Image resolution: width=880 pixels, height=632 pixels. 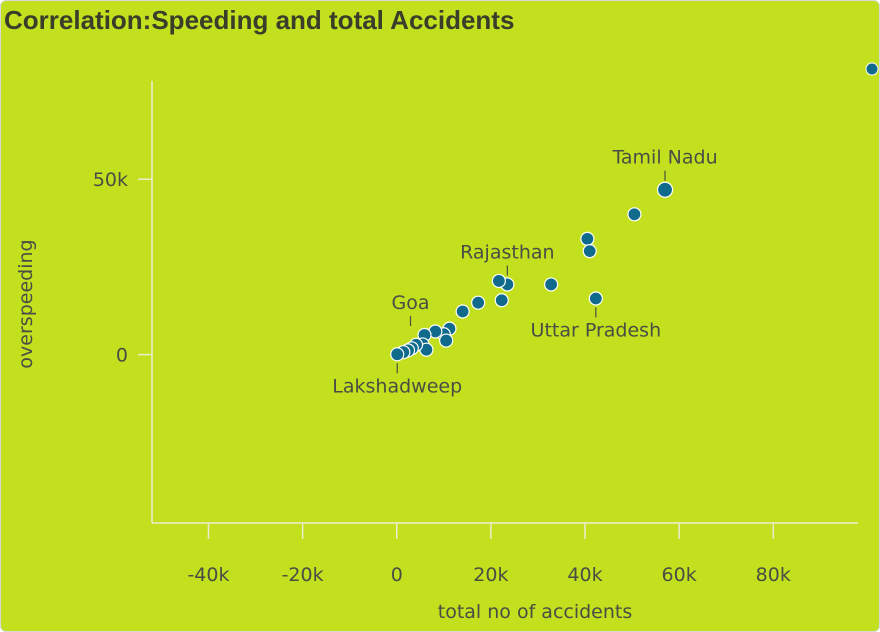 I want to click on x-axis-title: total no of accidents, so click(x=535, y=612).